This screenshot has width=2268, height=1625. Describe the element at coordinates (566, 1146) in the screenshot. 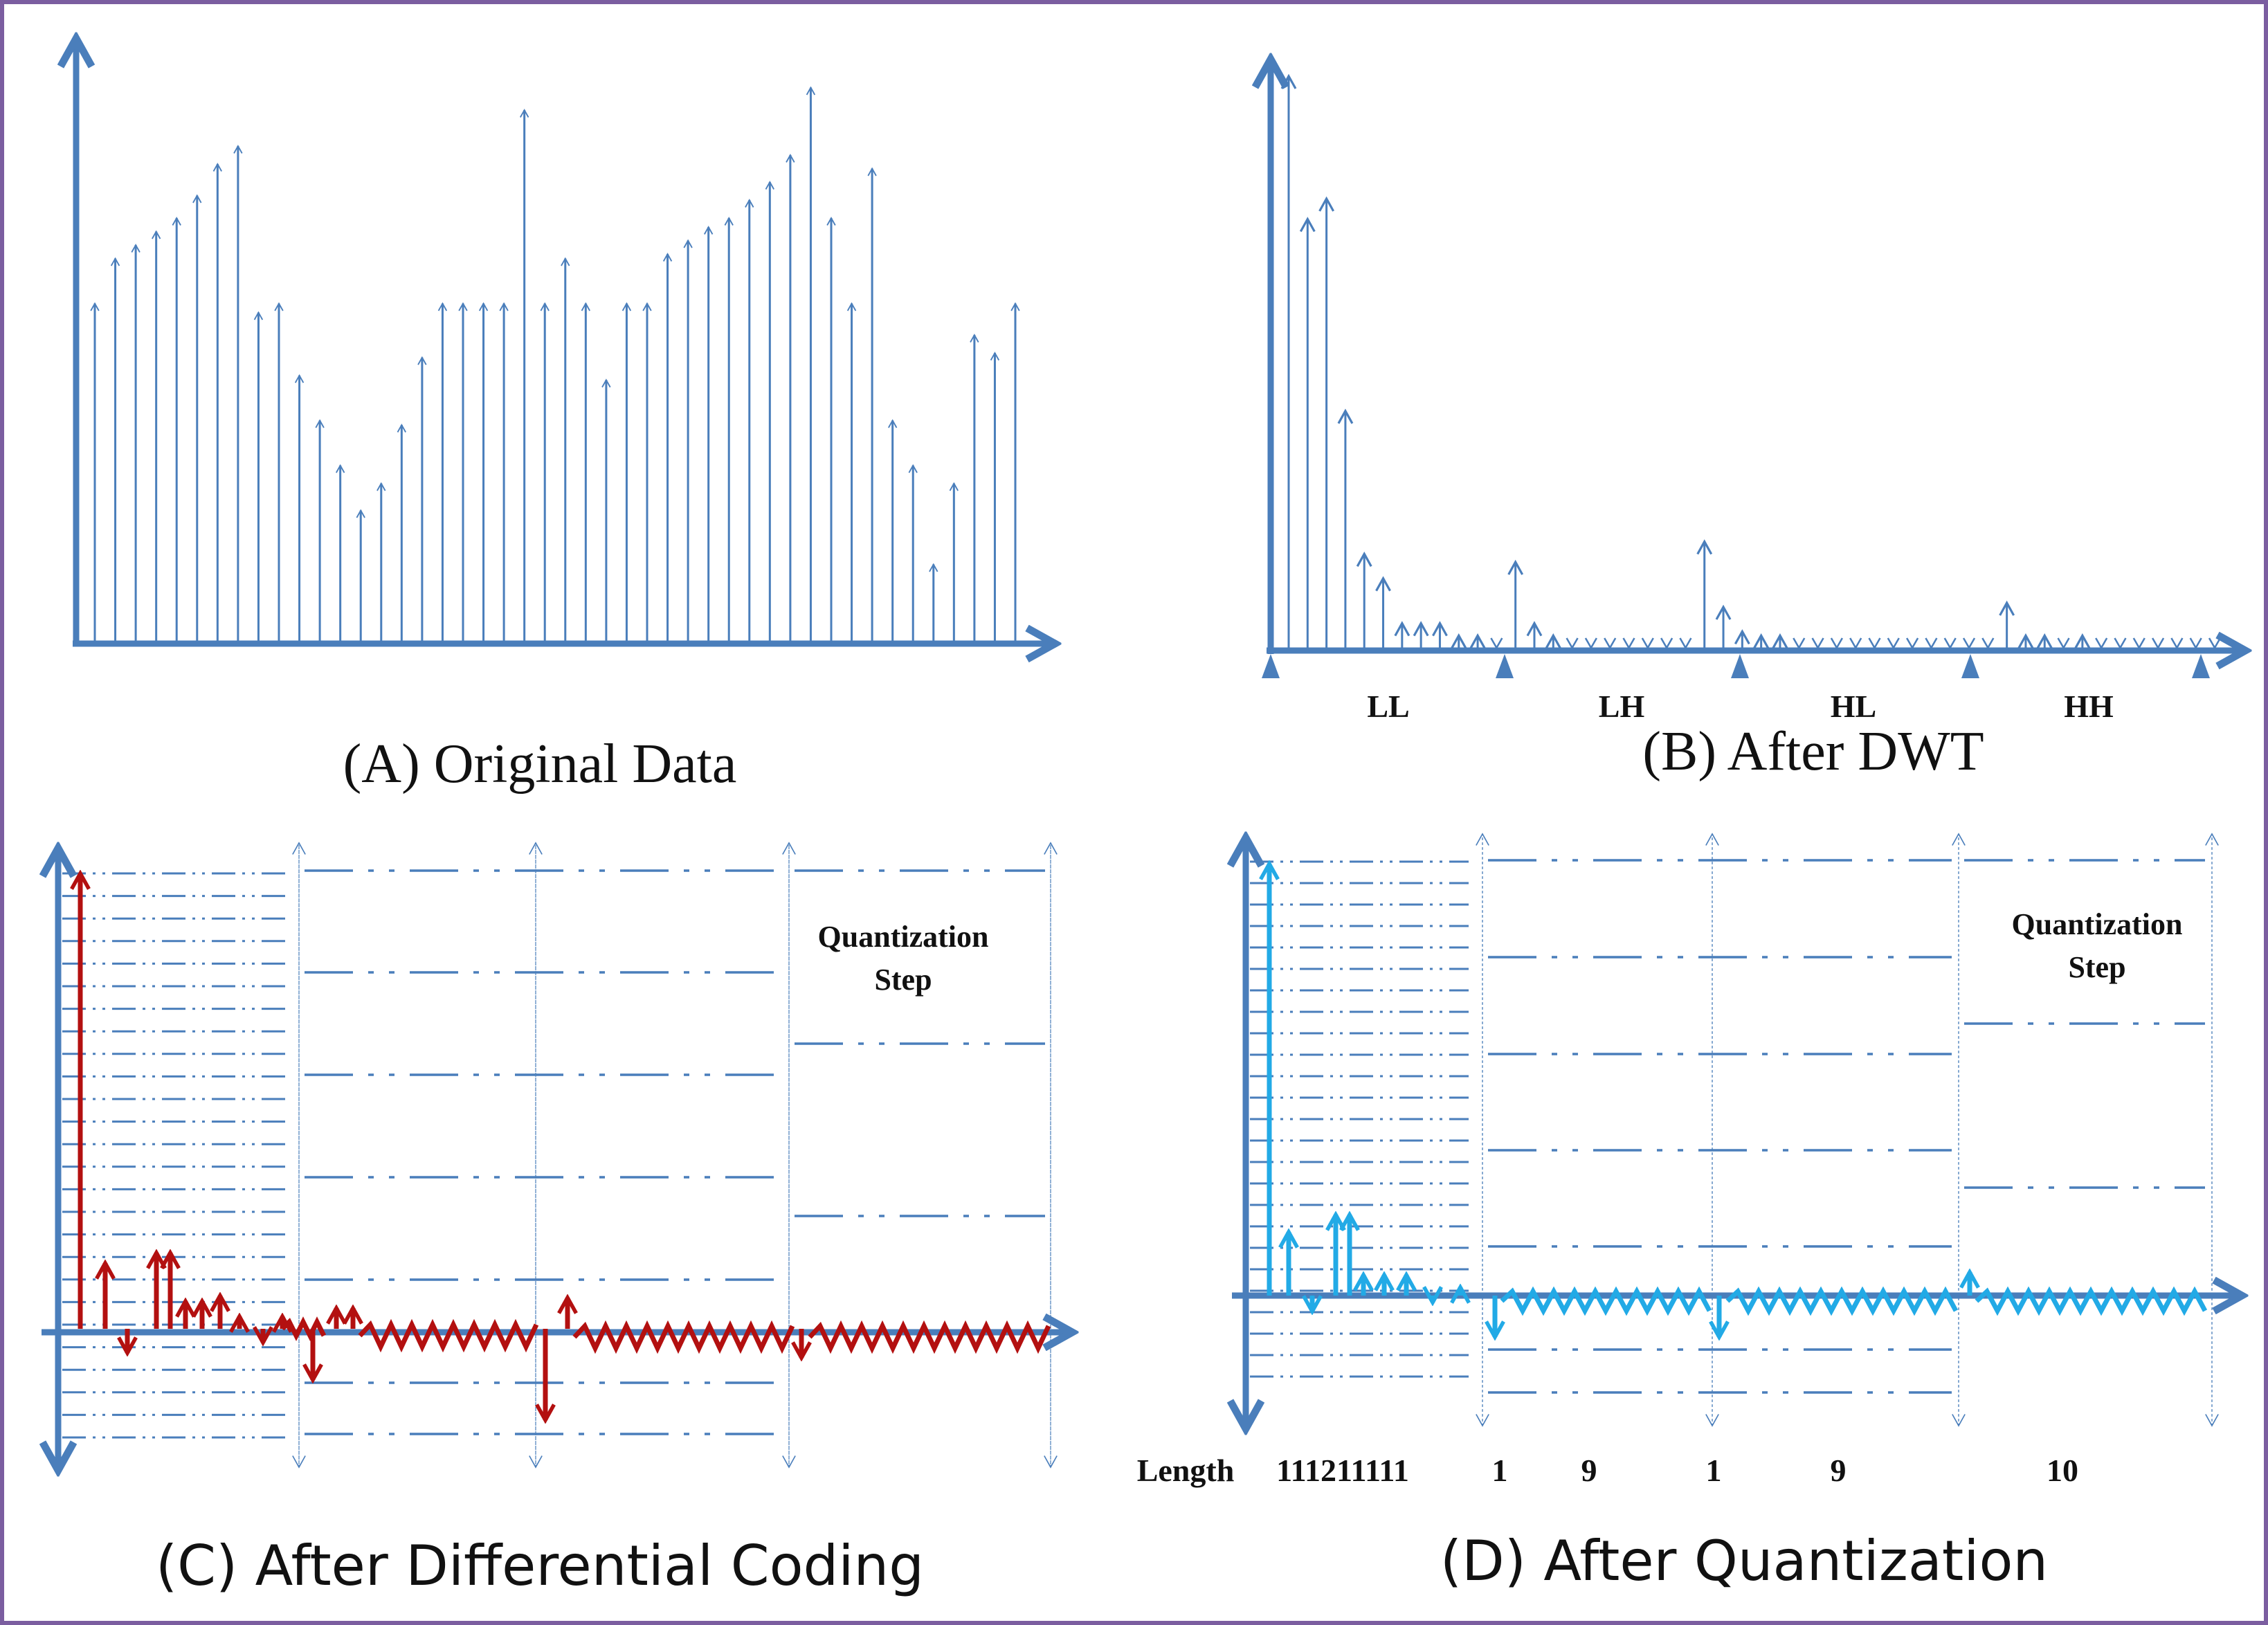

I see `panel-c-diff-series` at that location.